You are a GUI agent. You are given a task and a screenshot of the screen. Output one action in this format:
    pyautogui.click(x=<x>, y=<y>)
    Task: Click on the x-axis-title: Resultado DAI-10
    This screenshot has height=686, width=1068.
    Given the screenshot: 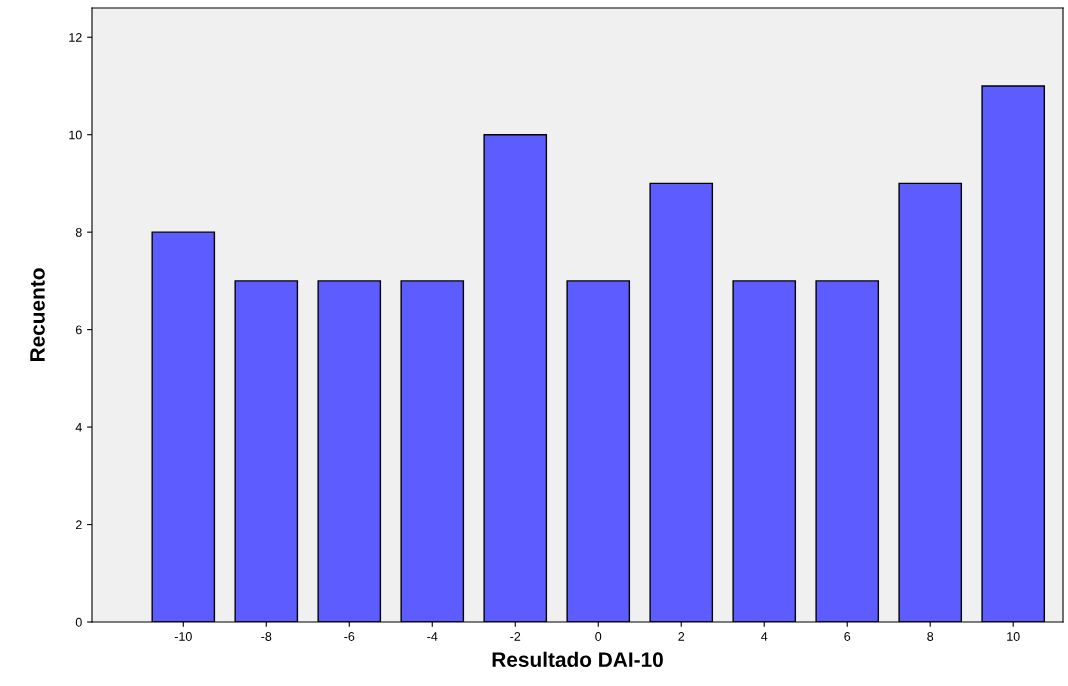 What is the action you would take?
    pyautogui.click(x=577, y=659)
    